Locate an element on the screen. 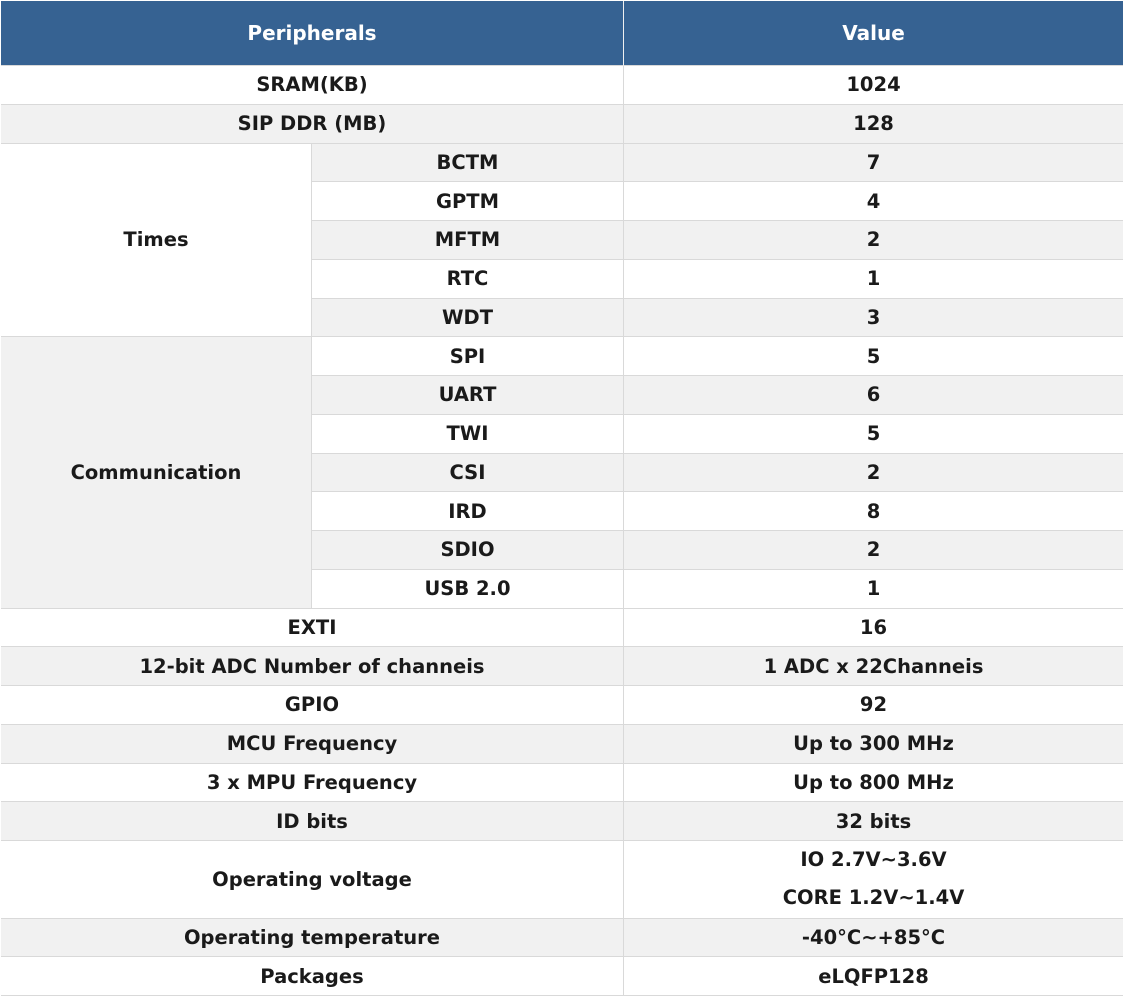 The image size is (1124, 997). row-label-rtc: RTC is located at coordinates (468, 279).